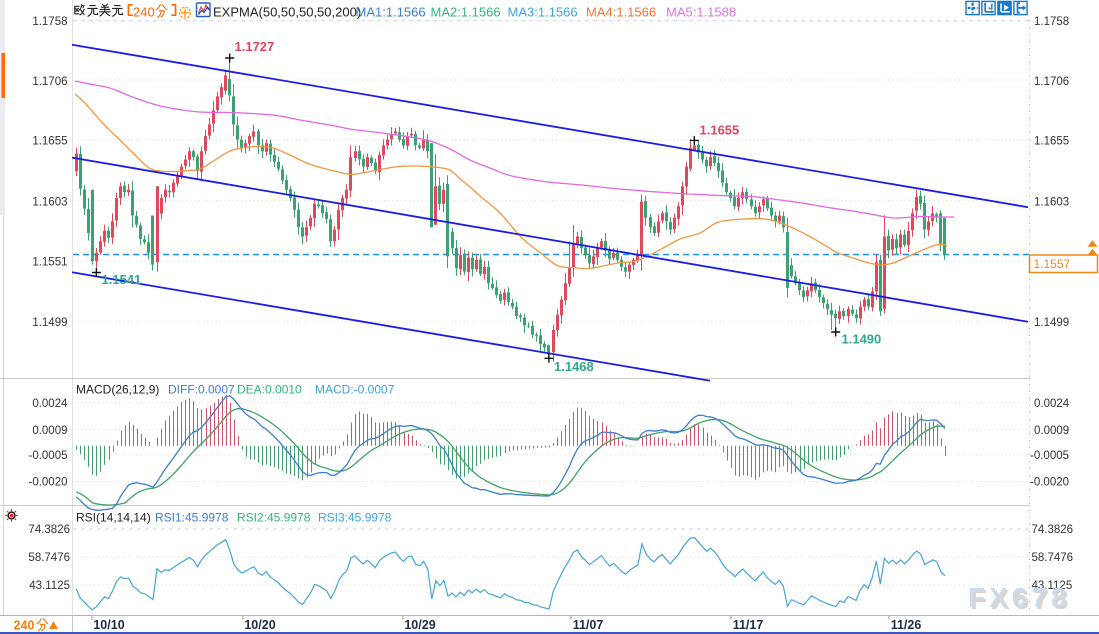 This screenshot has height=634, width=1099. I want to click on svg-text: DIFF:0.0007, so click(201, 390).